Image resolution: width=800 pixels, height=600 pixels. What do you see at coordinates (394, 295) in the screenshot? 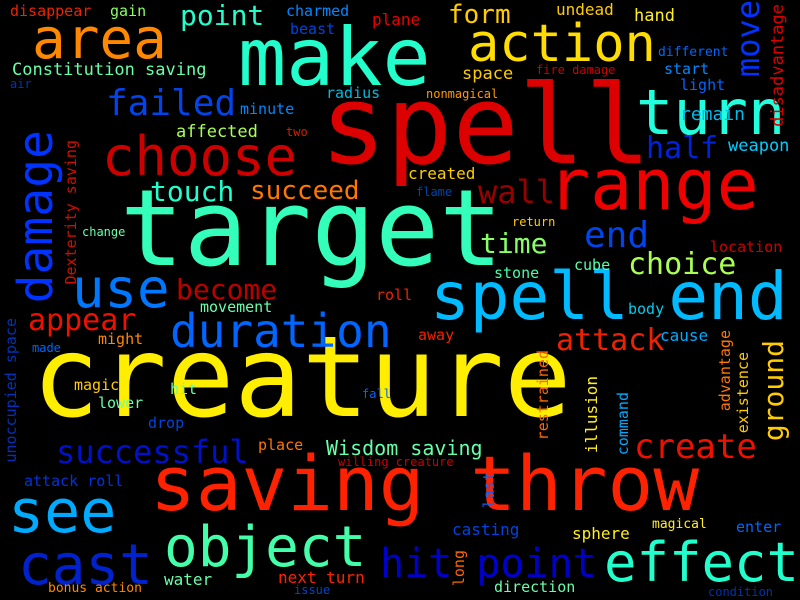
I see `word-roll: roll` at bounding box center [394, 295].